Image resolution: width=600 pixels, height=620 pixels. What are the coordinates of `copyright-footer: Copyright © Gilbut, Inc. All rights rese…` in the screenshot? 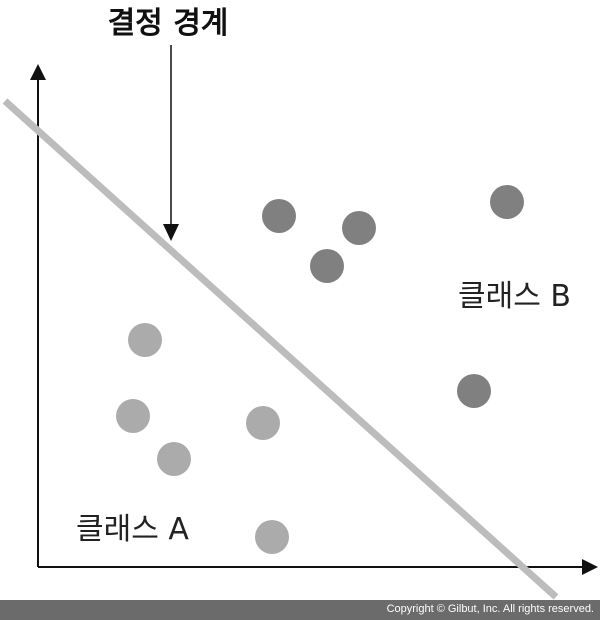 It's located at (300, 610).